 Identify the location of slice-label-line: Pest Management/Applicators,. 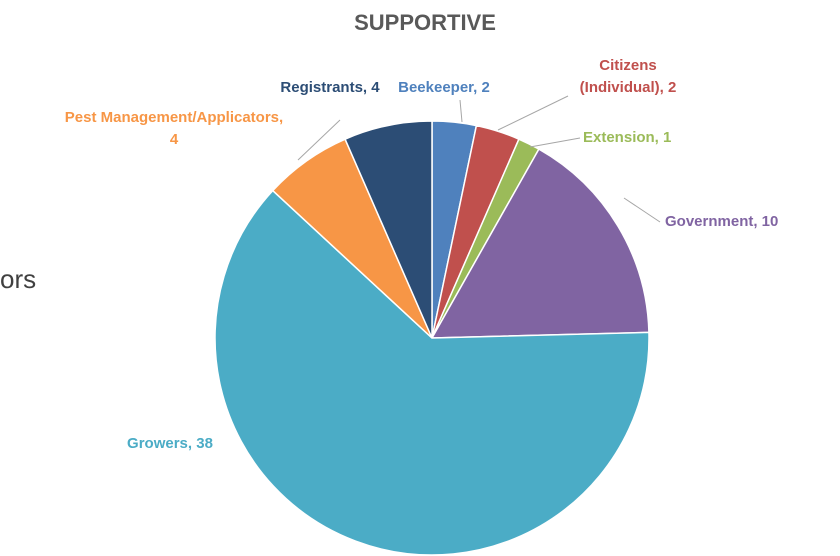
(174, 117).